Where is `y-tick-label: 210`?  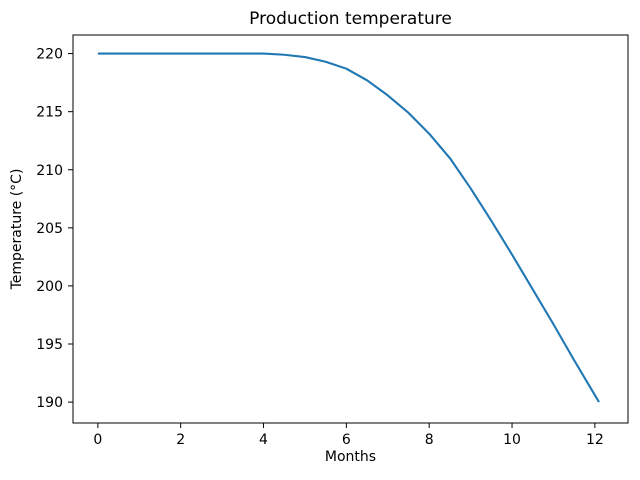
y-tick-label: 210 is located at coordinates (49, 171).